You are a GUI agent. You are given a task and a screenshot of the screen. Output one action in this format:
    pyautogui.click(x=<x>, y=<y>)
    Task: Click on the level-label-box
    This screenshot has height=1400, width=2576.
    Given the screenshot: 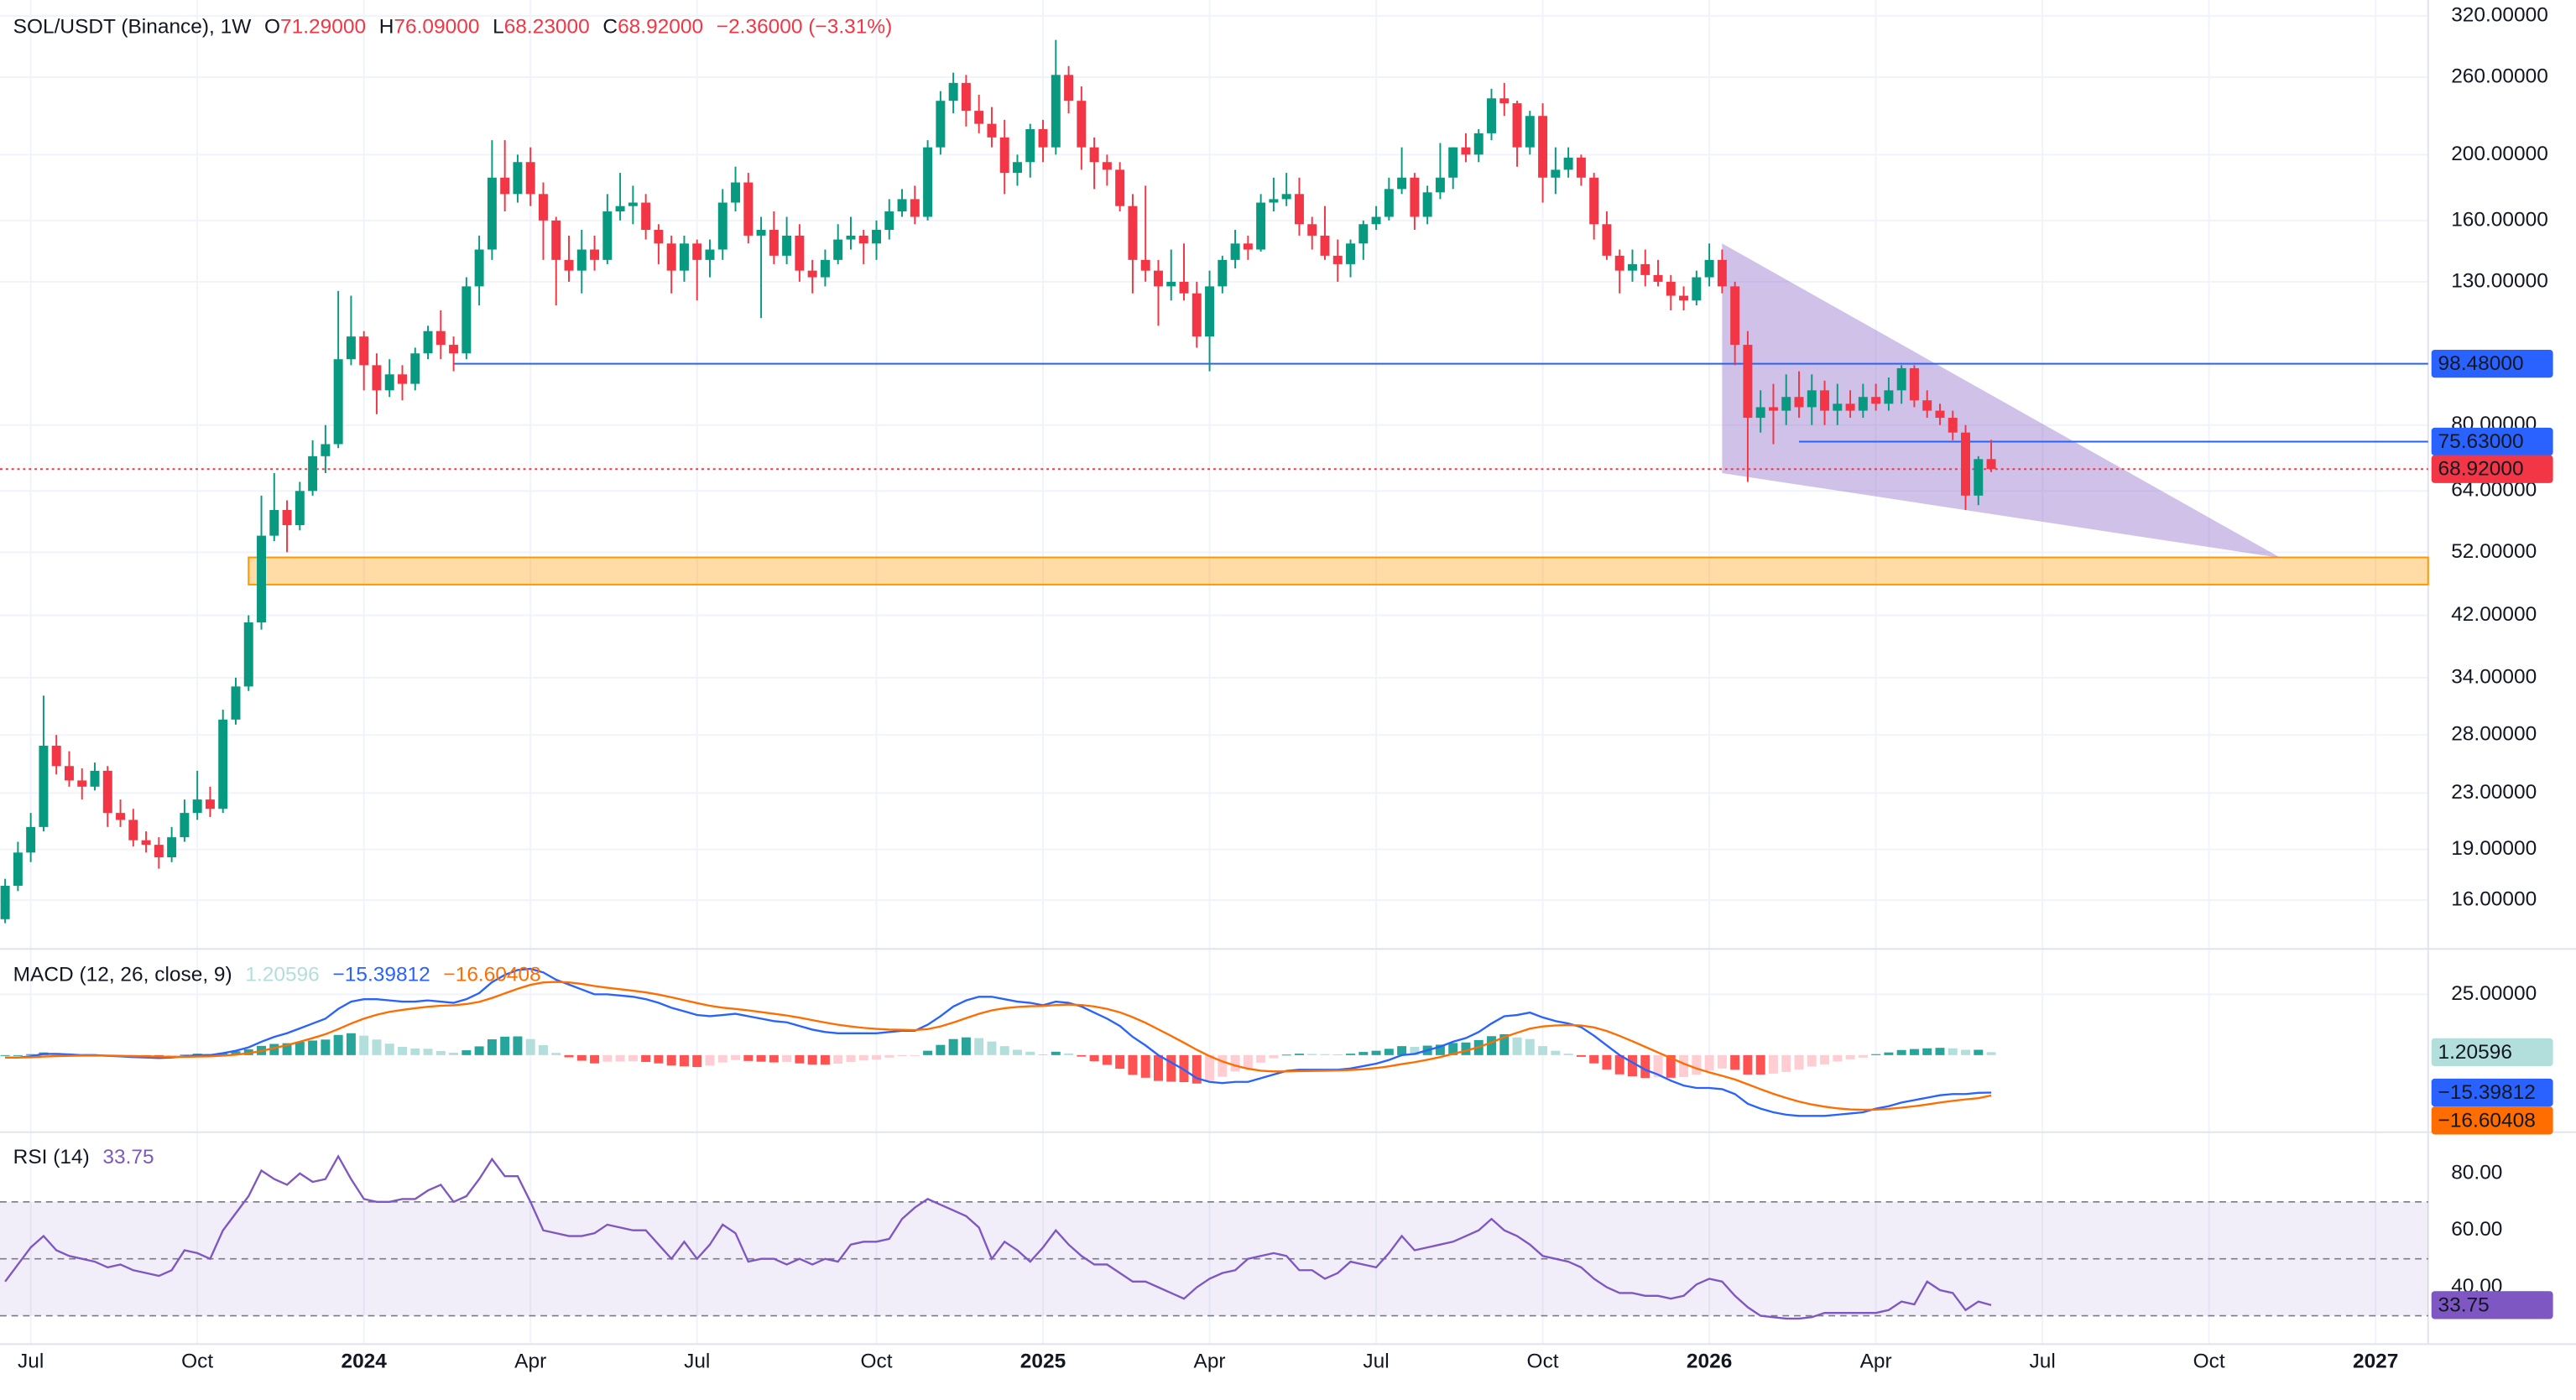 What is the action you would take?
    pyautogui.click(x=2492, y=442)
    